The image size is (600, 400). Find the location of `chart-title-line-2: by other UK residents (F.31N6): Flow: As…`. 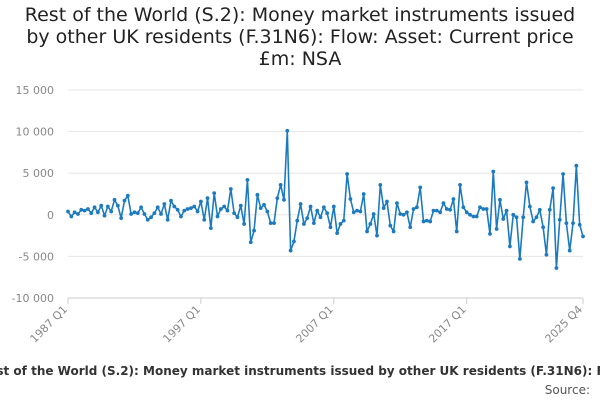

chart-title-line-2: by other UK residents (F.31N6): Flow: As… is located at coordinates (300, 37).